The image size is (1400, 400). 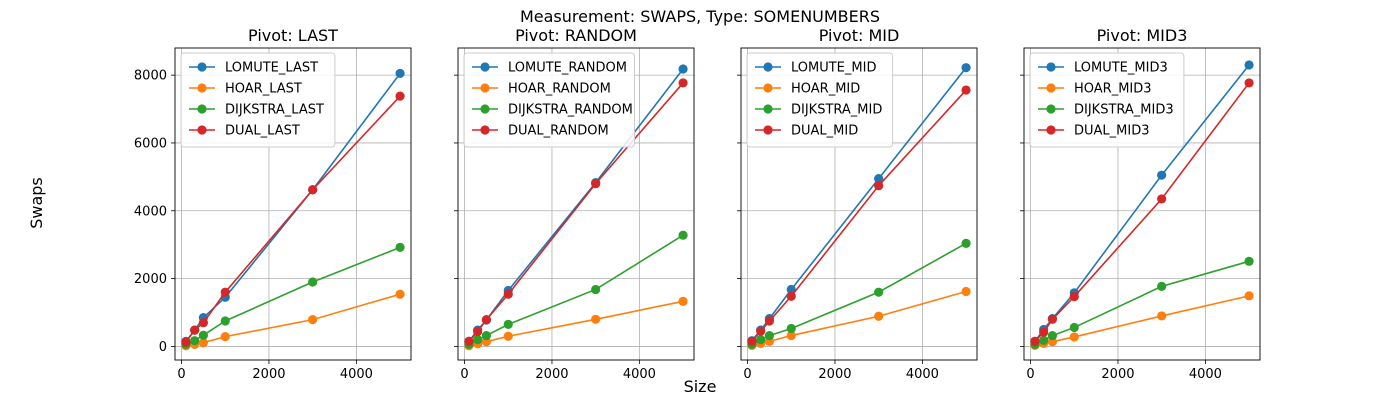 What do you see at coordinates (293, 35) in the screenshot?
I see `panel-title: Pivot: LAST` at bounding box center [293, 35].